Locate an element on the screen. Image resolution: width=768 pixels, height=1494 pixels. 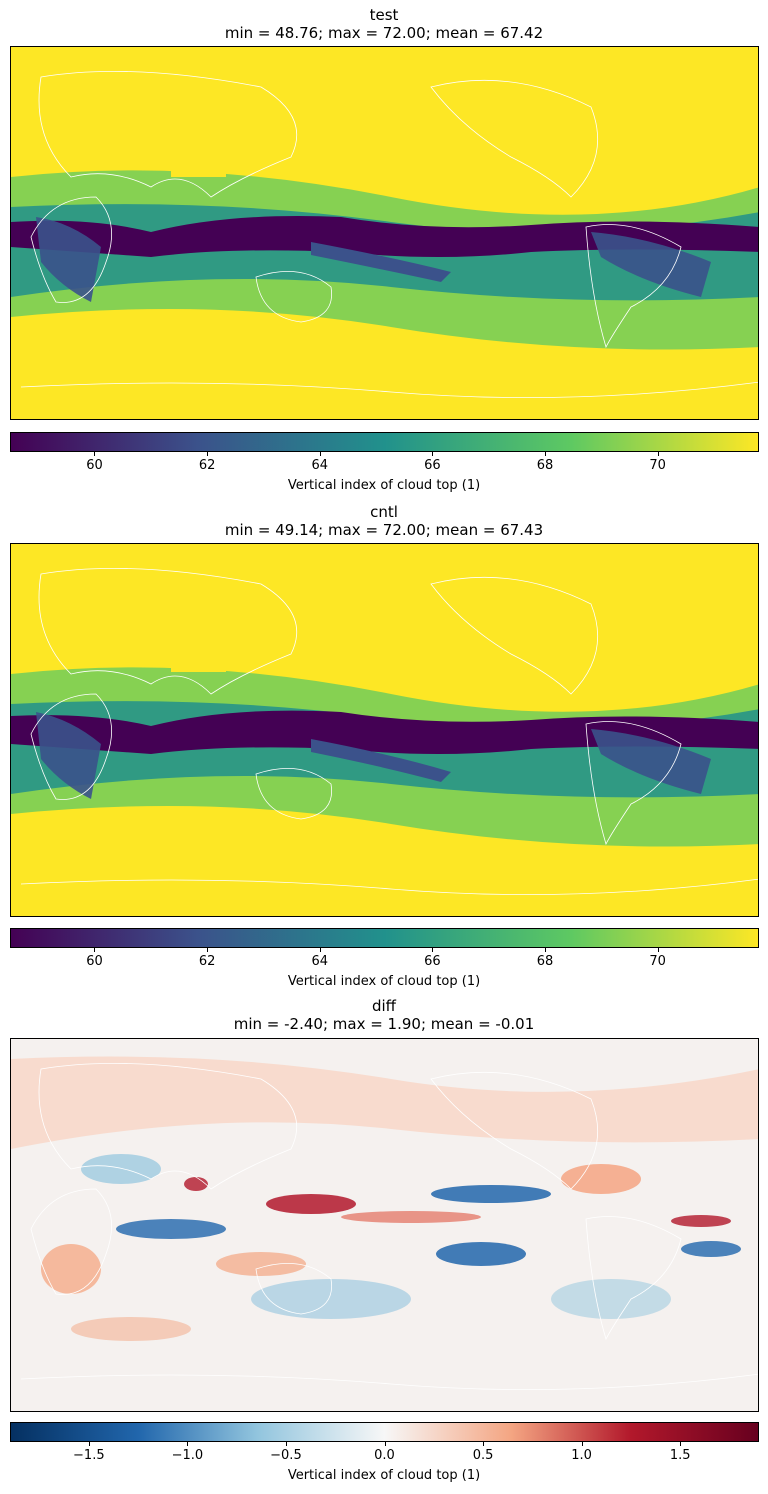
colorbar-tick-label: −1.5 is located at coordinates (89, 1455).